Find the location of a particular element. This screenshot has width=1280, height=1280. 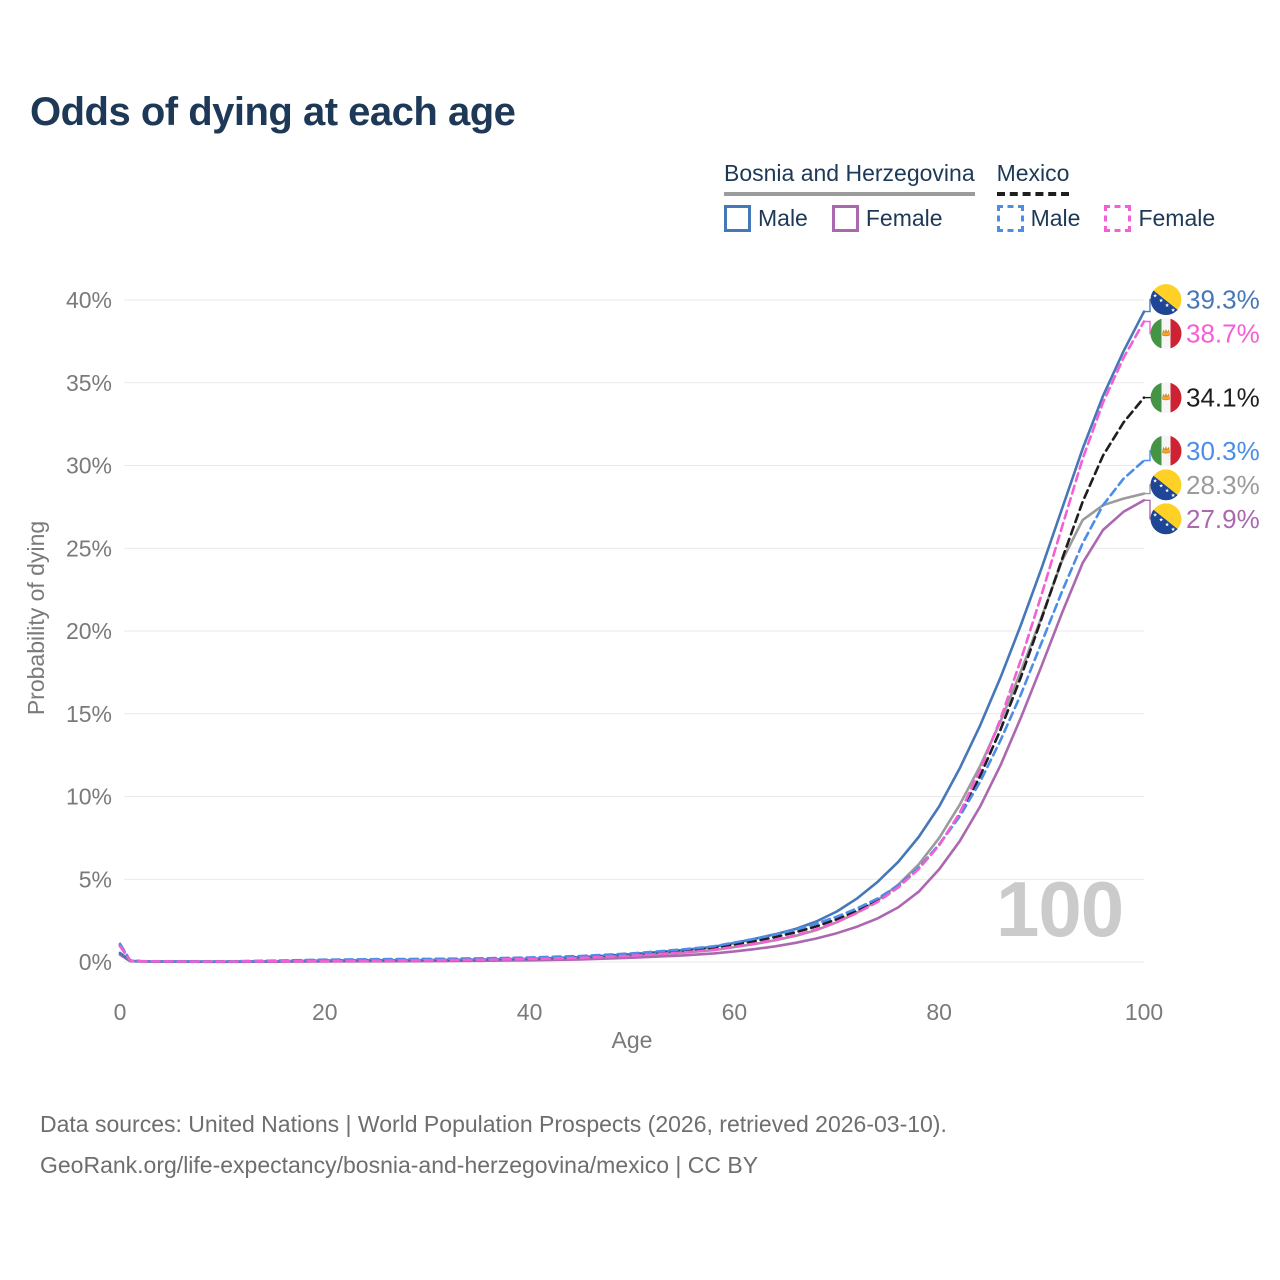

x-tick-label: 40 is located at coordinates (530, 1012).